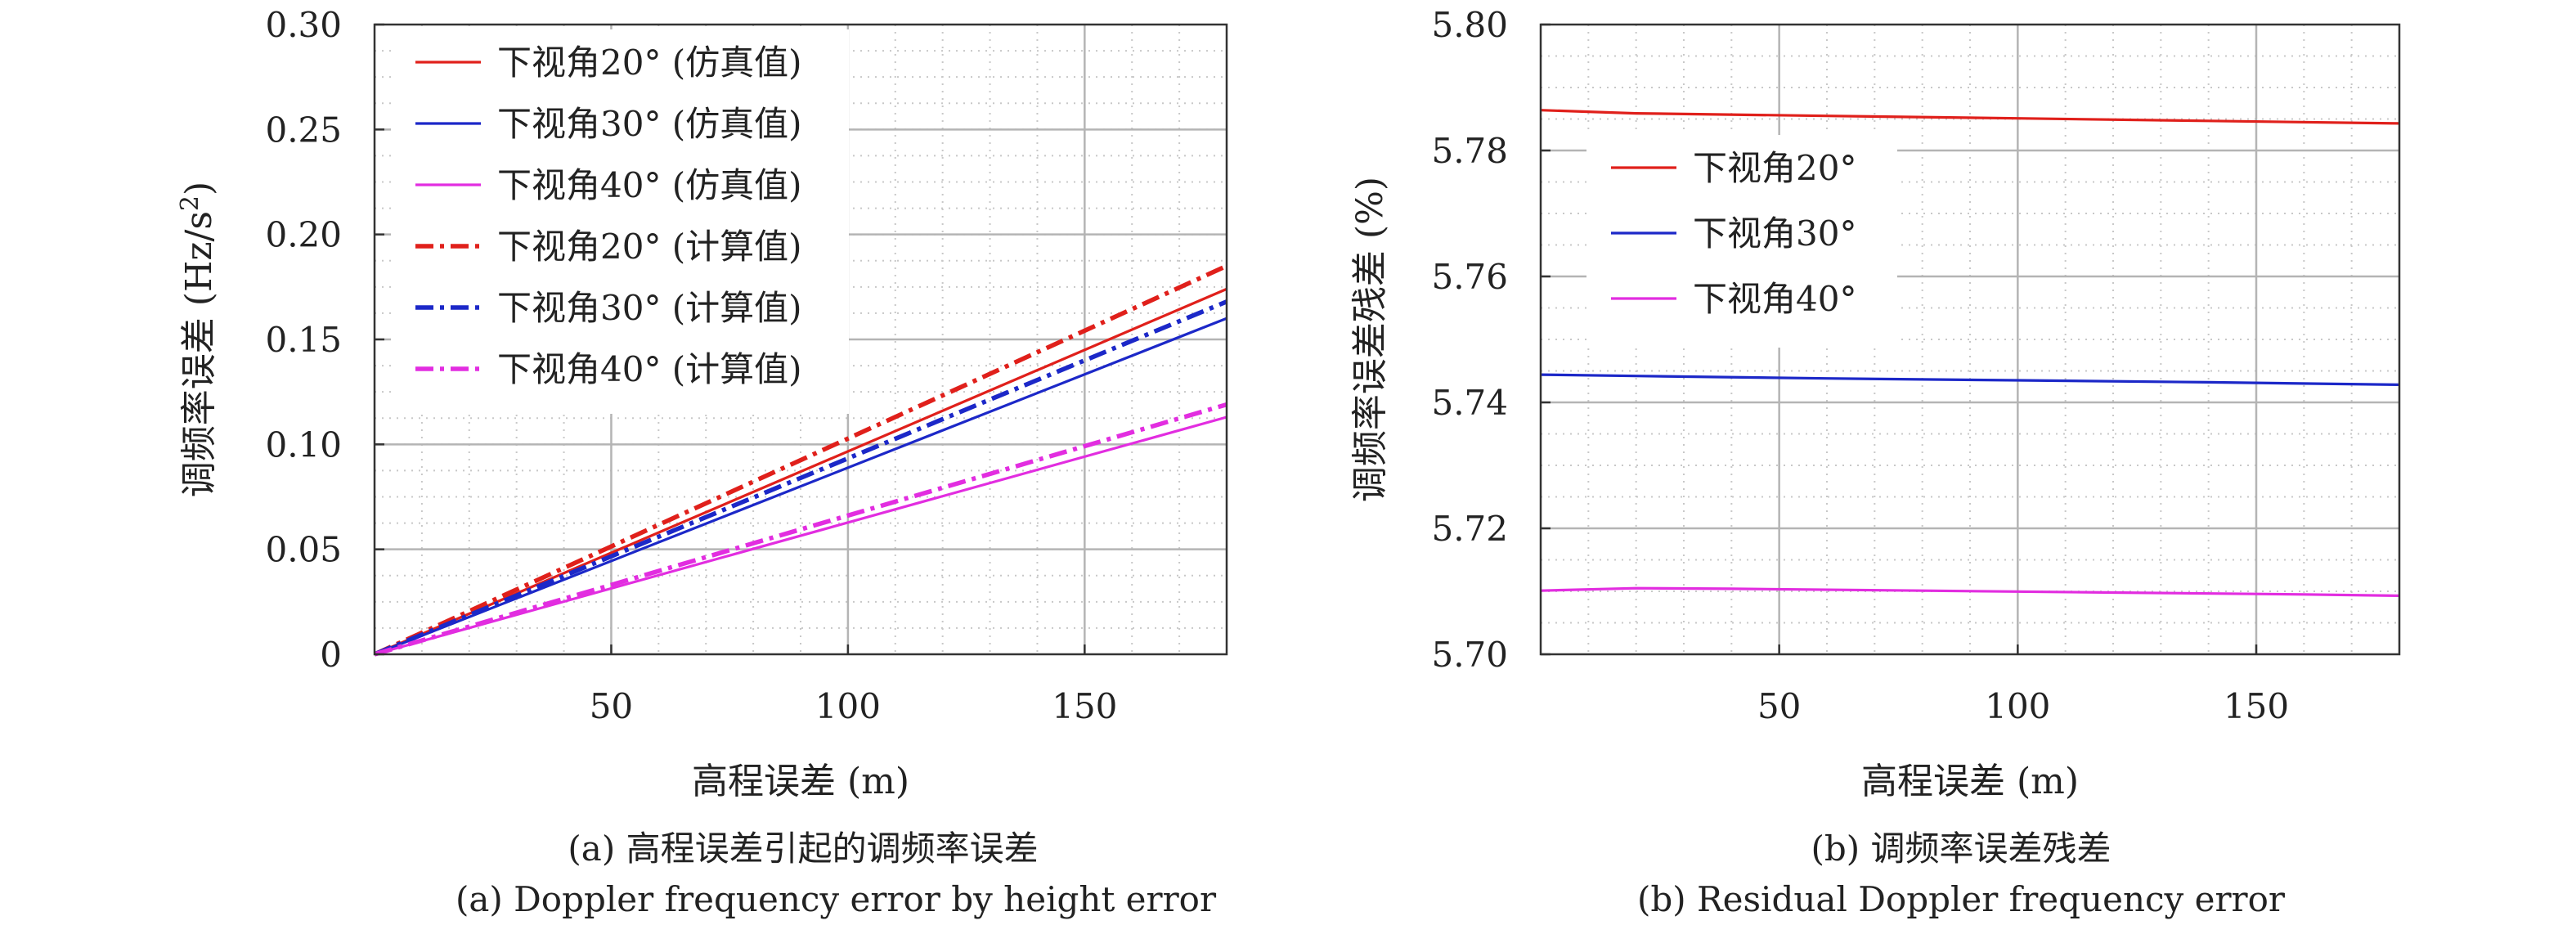 Image resolution: width=2576 pixels, height=934 pixels. I want to click on chart-b-x-axis-label: 高程误差 (m), so click(1970, 781).